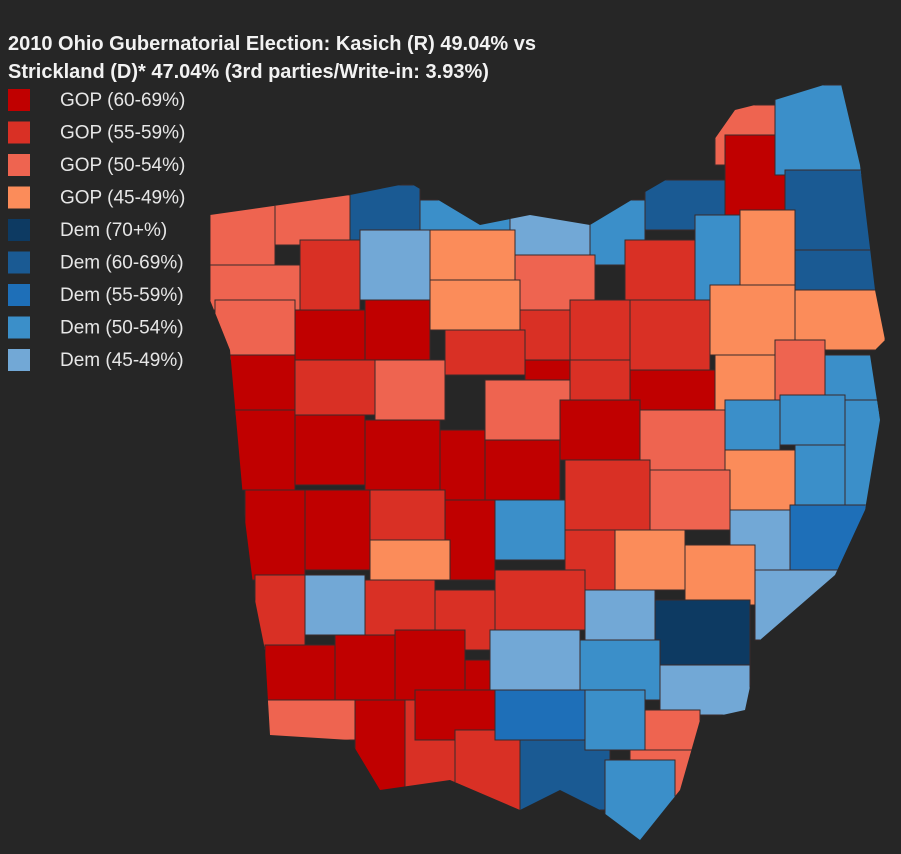 Image resolution: width=901 pixels, height=854 pixels. Describe the element at coordinates (122, 133) in the screenshot. I see `legend-label: GOP (55-59%)` at that location.